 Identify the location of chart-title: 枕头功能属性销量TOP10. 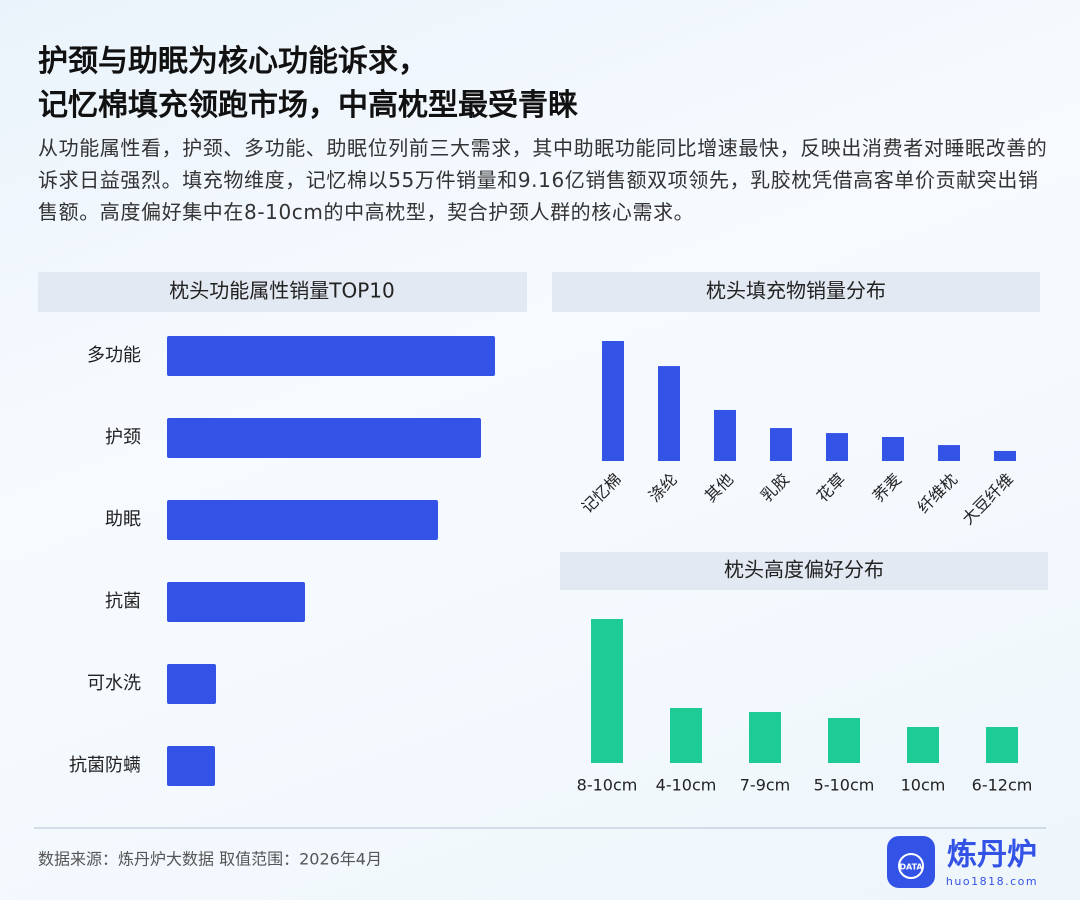
(281, 291).